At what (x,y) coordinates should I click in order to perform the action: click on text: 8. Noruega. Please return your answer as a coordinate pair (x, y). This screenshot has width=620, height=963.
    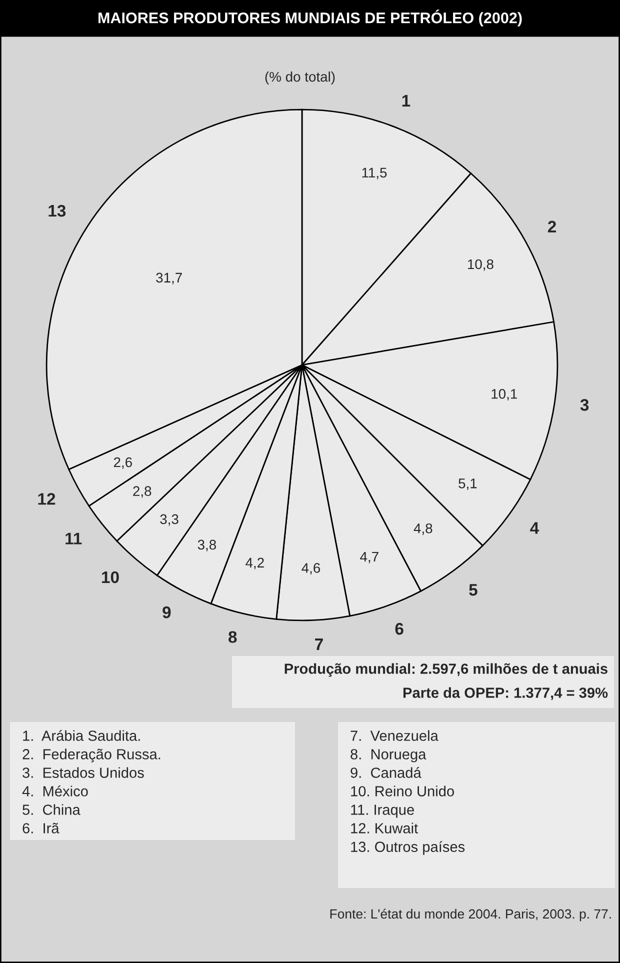
    Looking at the image, I should click on (388, 755).